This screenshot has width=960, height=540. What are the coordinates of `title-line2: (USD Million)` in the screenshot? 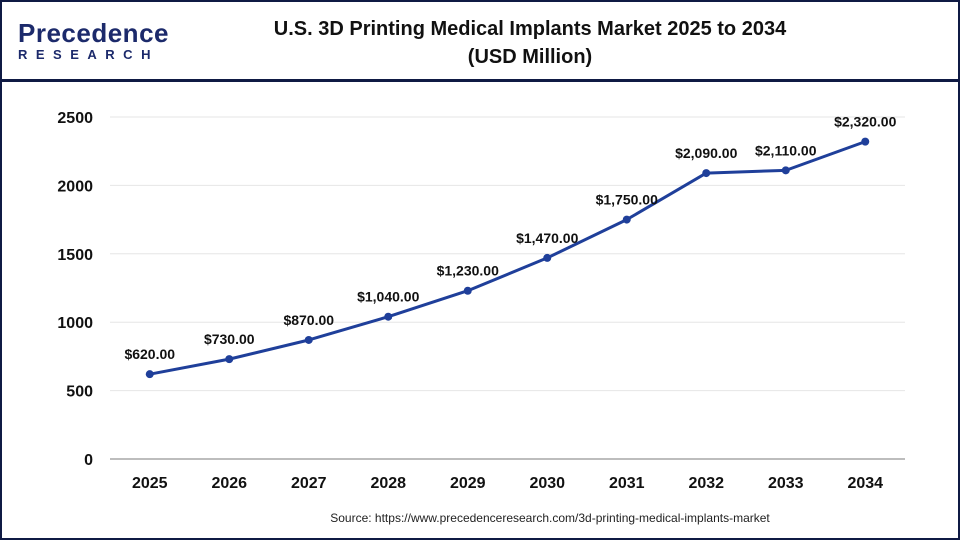 It's located at (530, 57).